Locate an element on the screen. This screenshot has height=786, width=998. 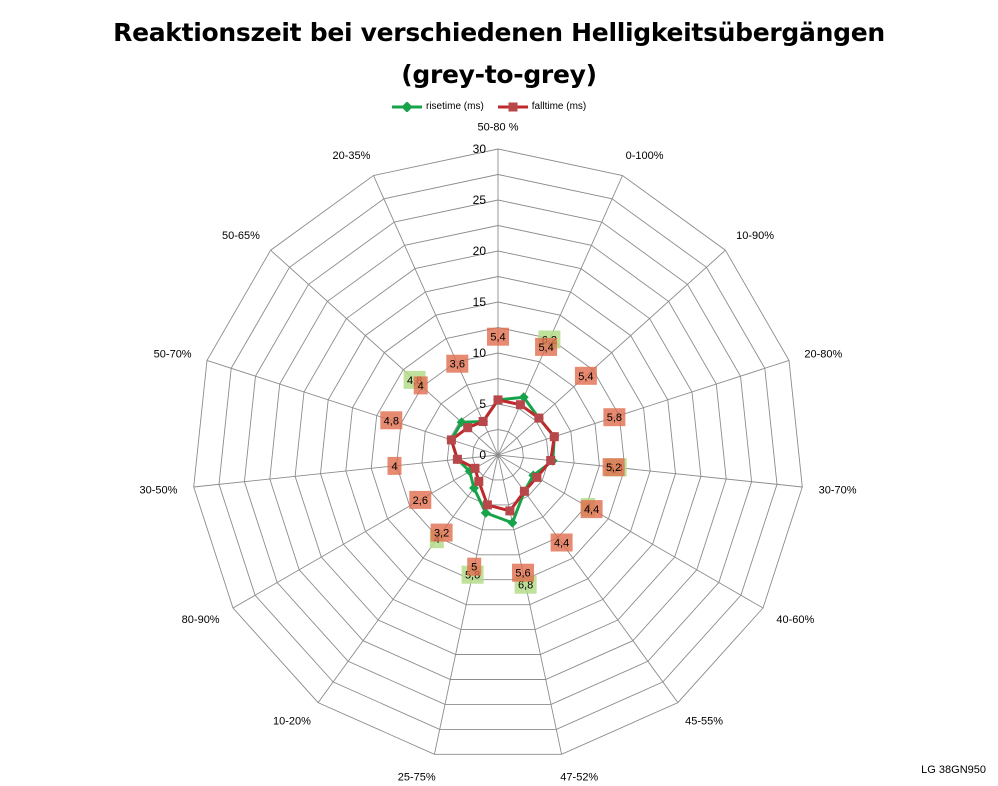
category-label: 20-35% is located at coordinates (351, 156).